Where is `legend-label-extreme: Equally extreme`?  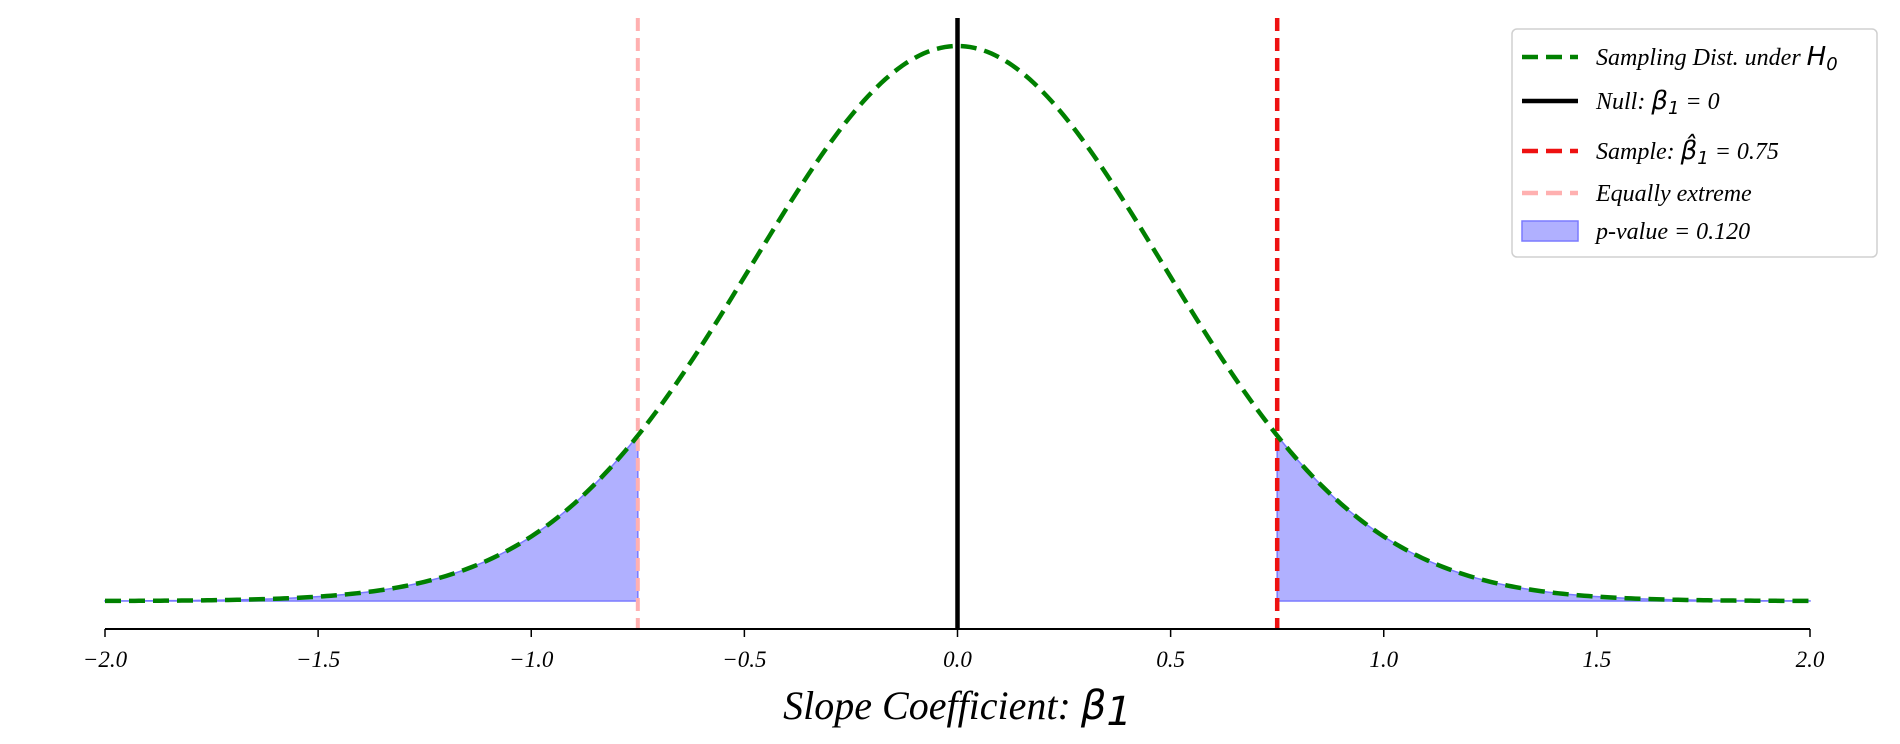 legend-label-extreme: Equally extreme is located at coordinates (1673, 194).